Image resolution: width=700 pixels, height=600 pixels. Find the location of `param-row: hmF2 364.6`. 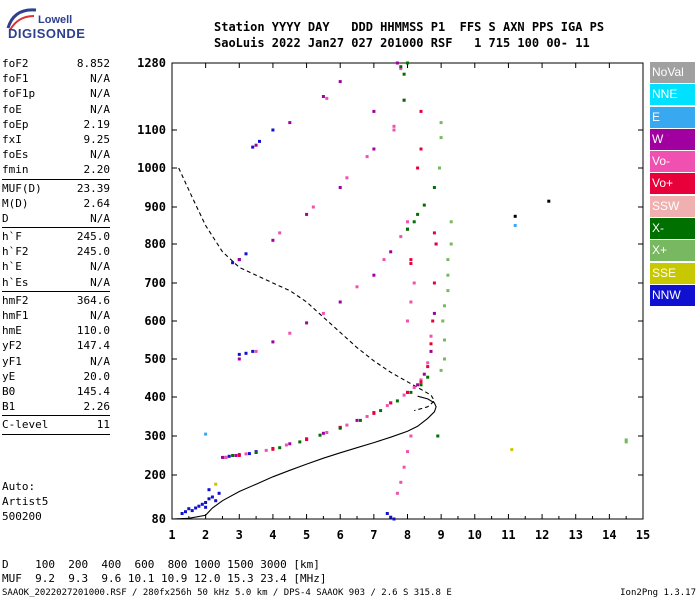

param-row: hmF2 364.6 is located at coordinates (56, 300).